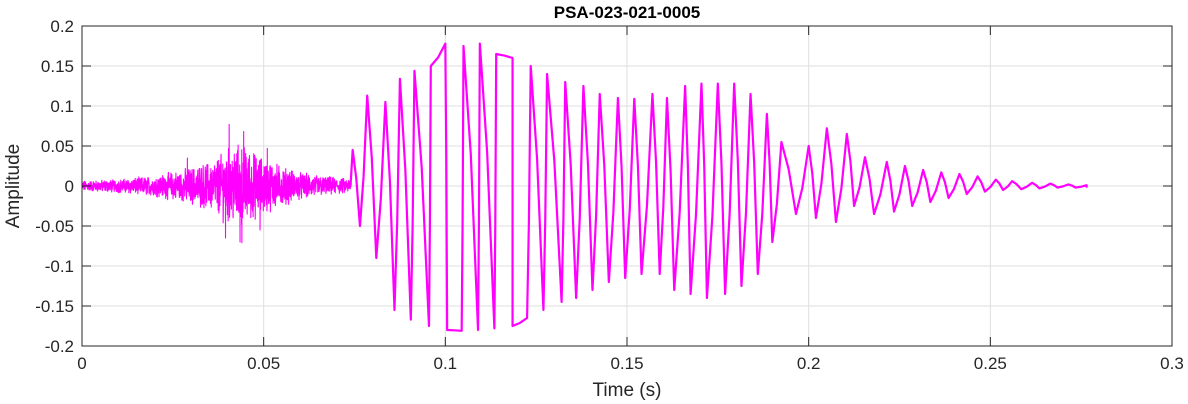  What do you see at coordinates (81, 363) in the screenshot?
I see `x-tick-label: 0` at bounding box center [81, 363].